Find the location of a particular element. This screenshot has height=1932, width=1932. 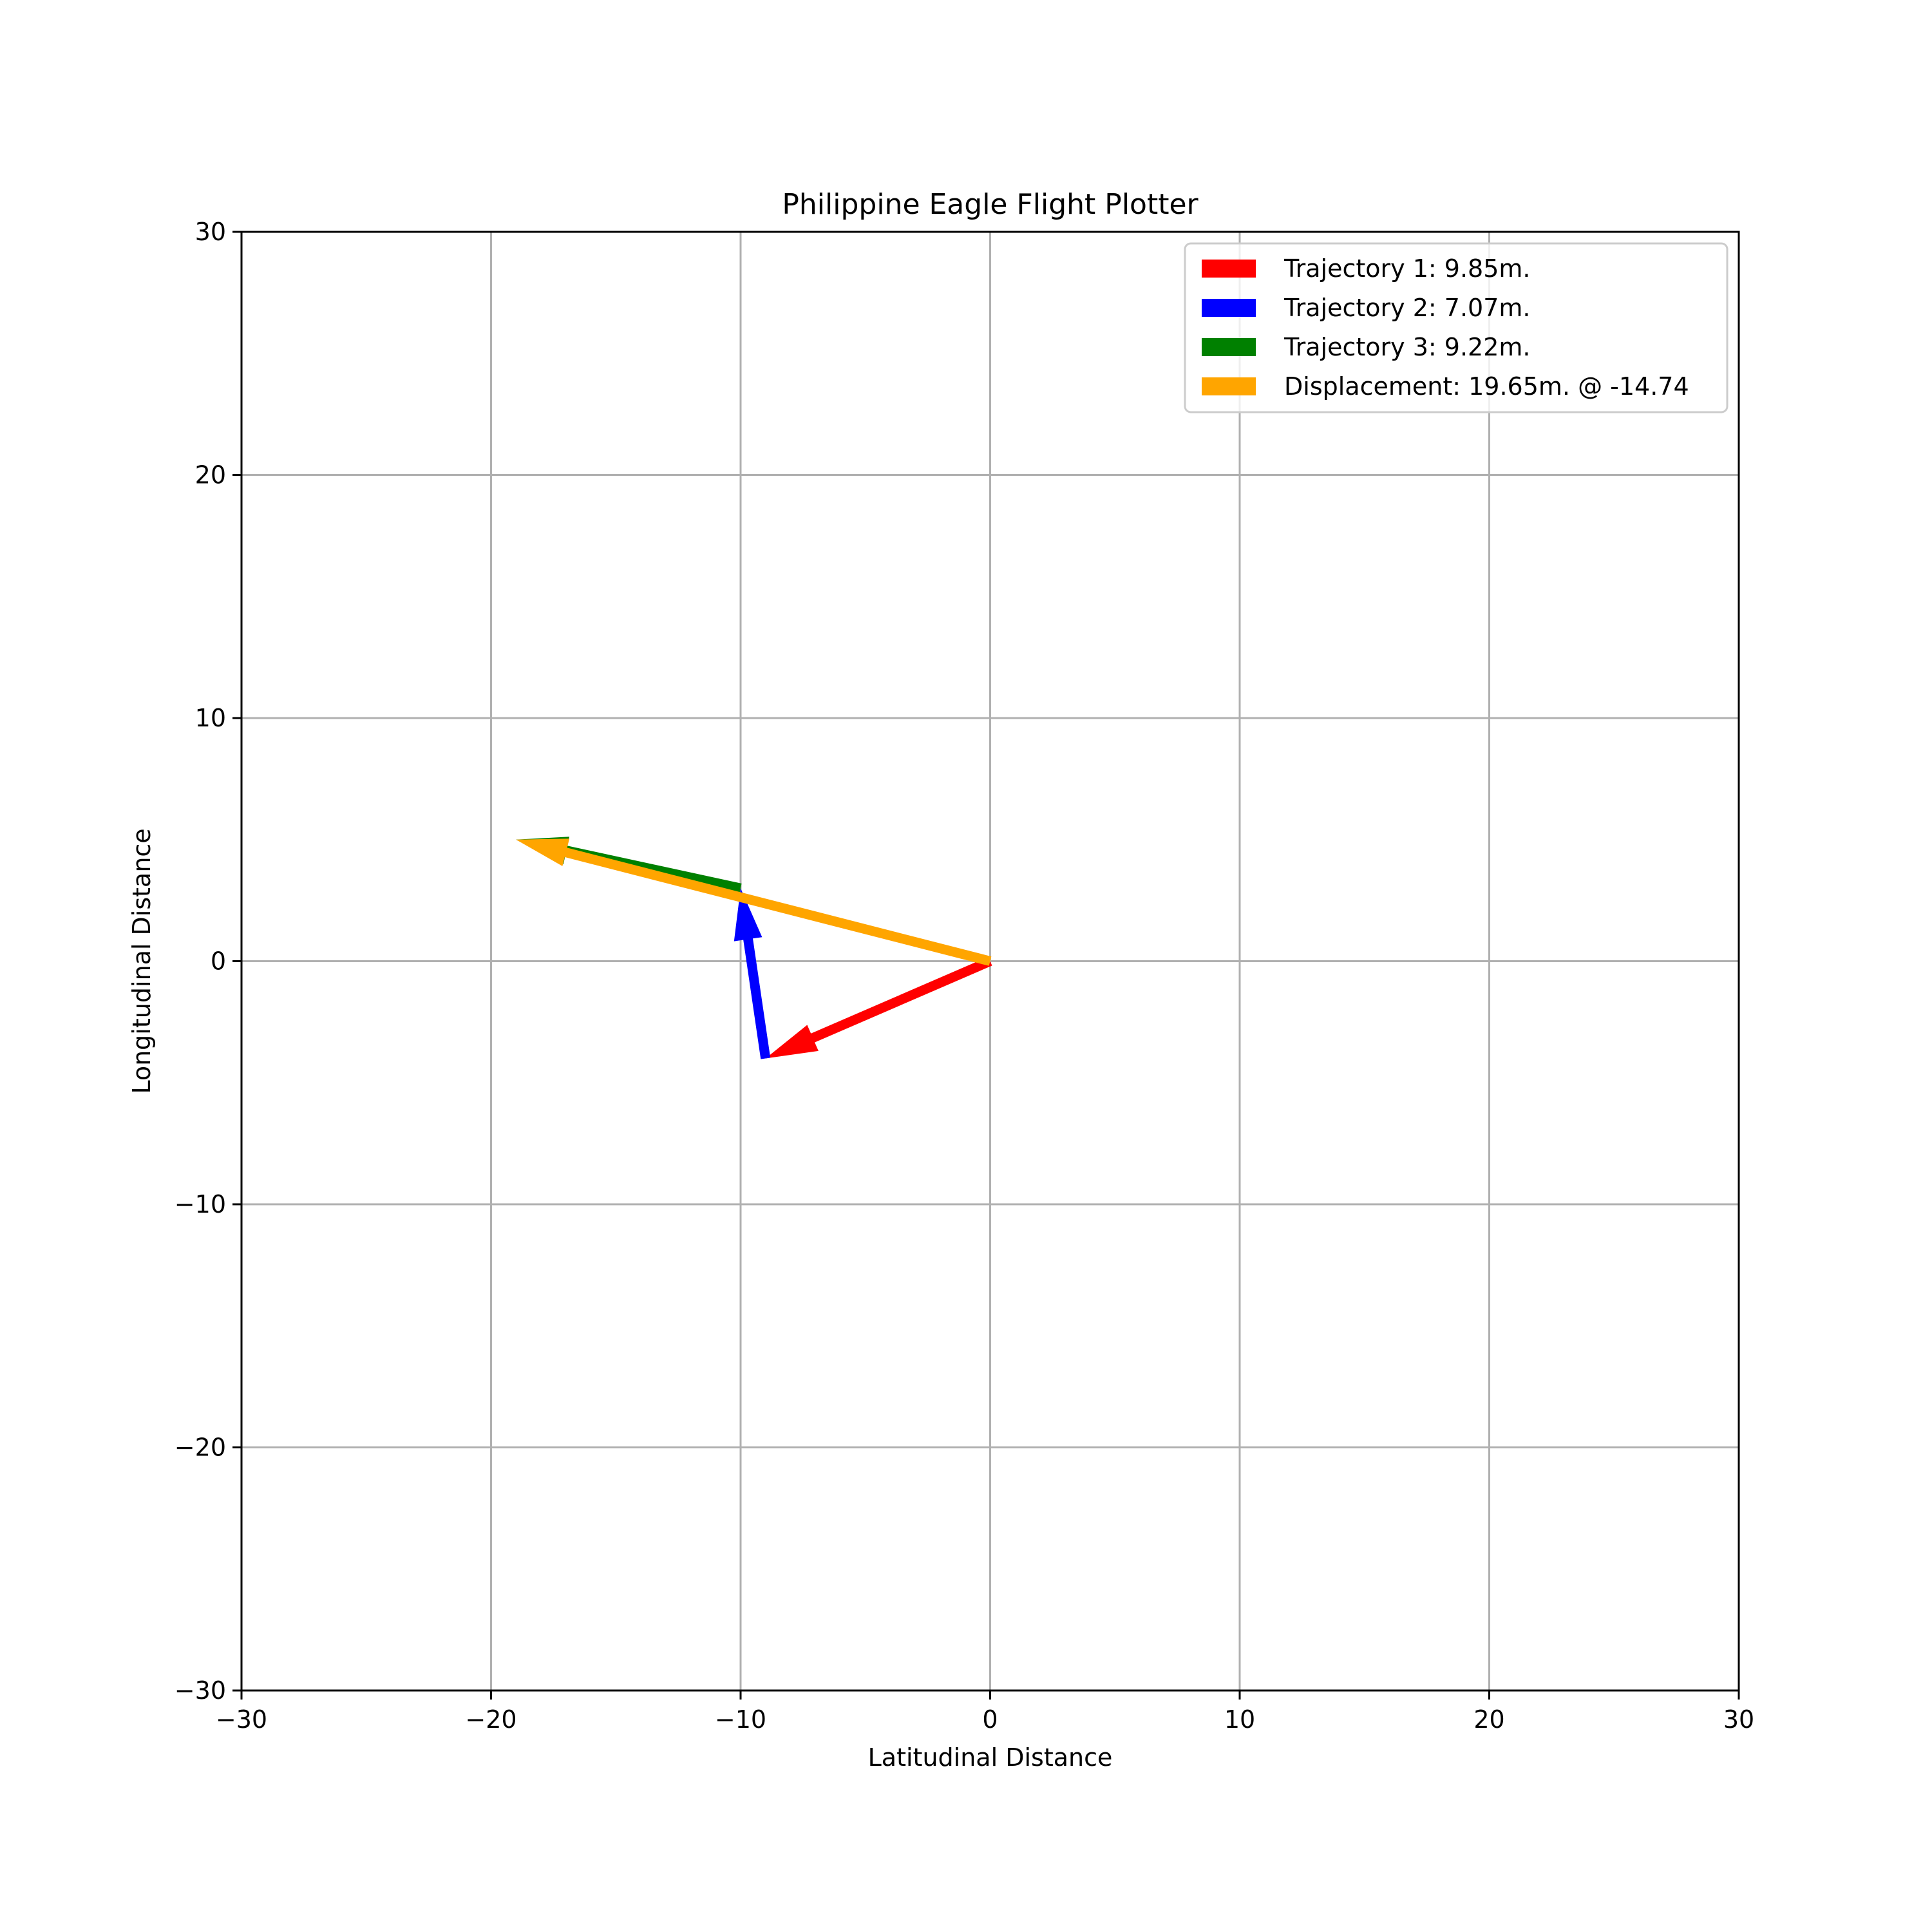

y-tick-label: 10 is located at coordinates (210, 718).